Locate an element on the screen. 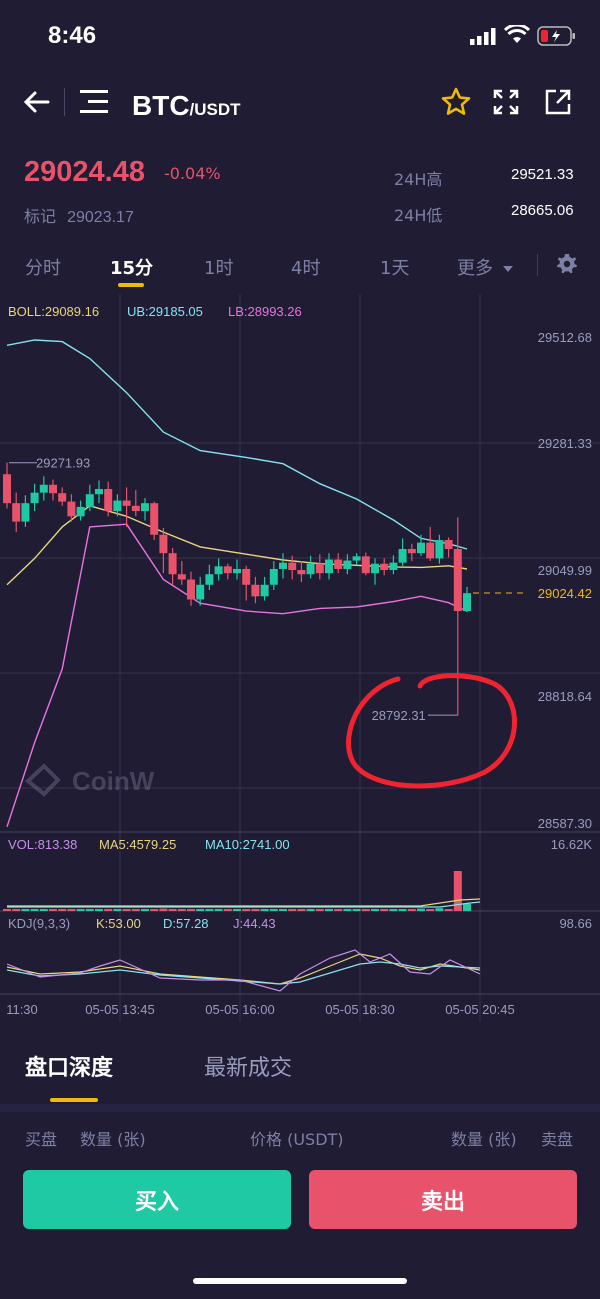 The width and height of the screenshot is (600, 1299). boll-lower-label: LB:28993.26 is located at coordinates (265, 311).